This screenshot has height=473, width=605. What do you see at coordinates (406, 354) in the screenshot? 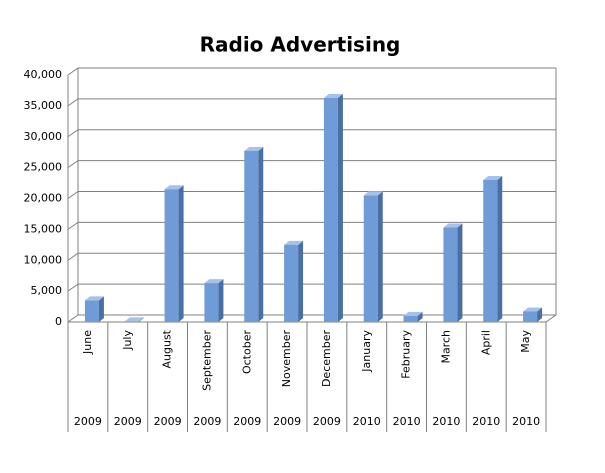
I see `x-tick-label: February` at bounding box center [406, 354].